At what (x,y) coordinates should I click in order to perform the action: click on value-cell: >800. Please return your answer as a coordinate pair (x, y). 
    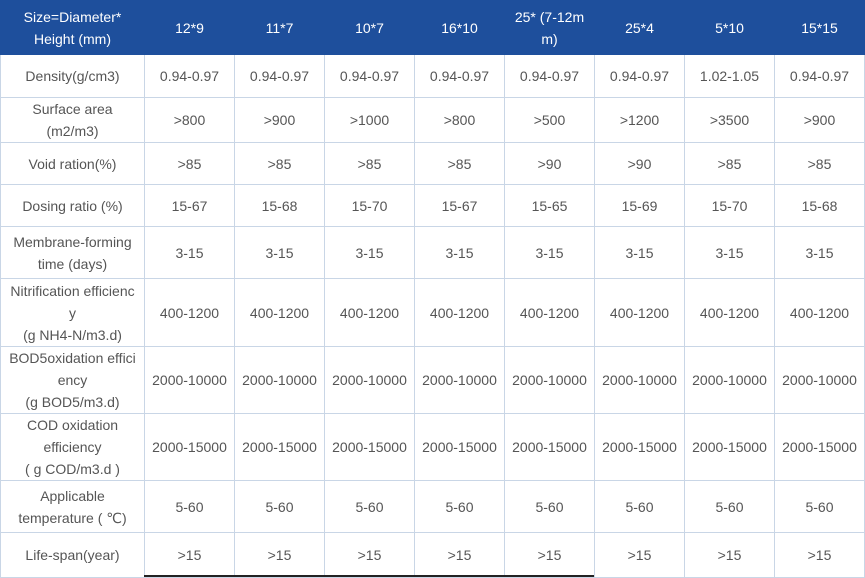
    Looking at the image, I should click on (189, 120).